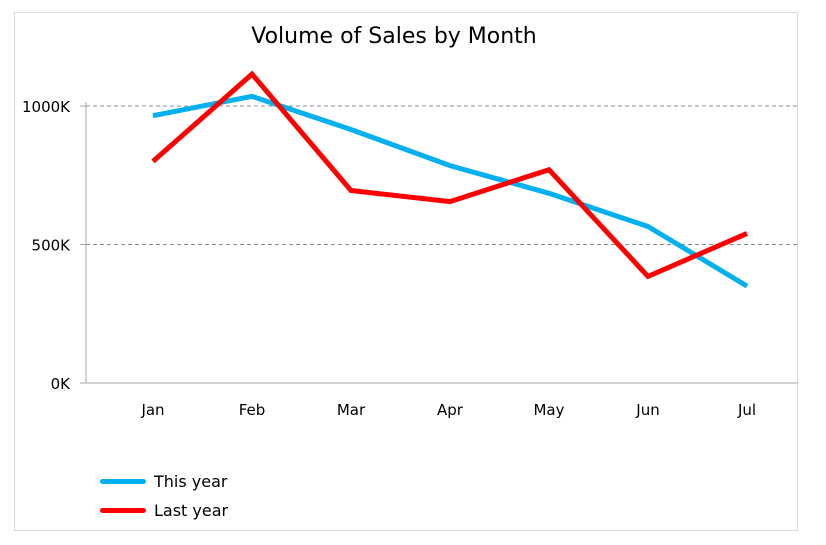  I want to click on x-tick-labels: Jan Feb Mar Apr May Jun Jul, so click(448, 410).